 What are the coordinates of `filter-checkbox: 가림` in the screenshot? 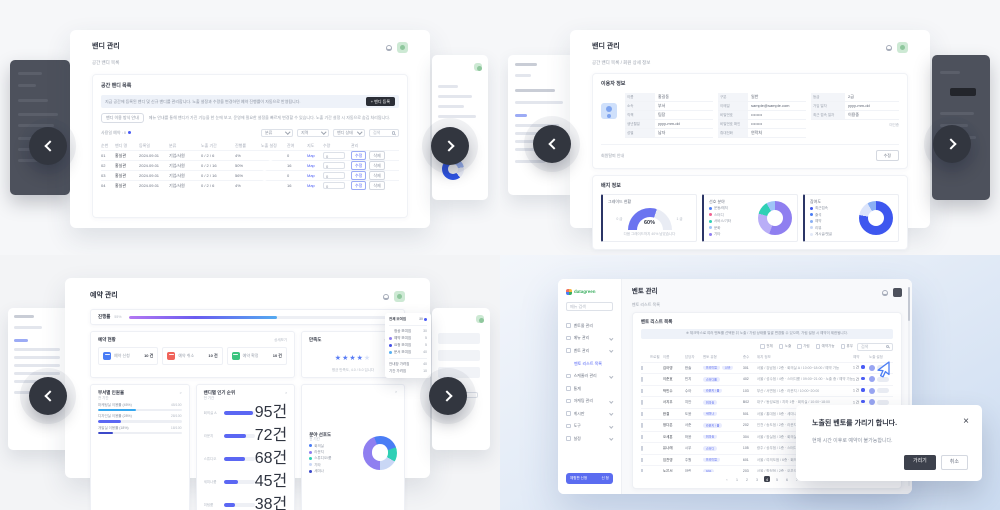 It's located at (803, 346).